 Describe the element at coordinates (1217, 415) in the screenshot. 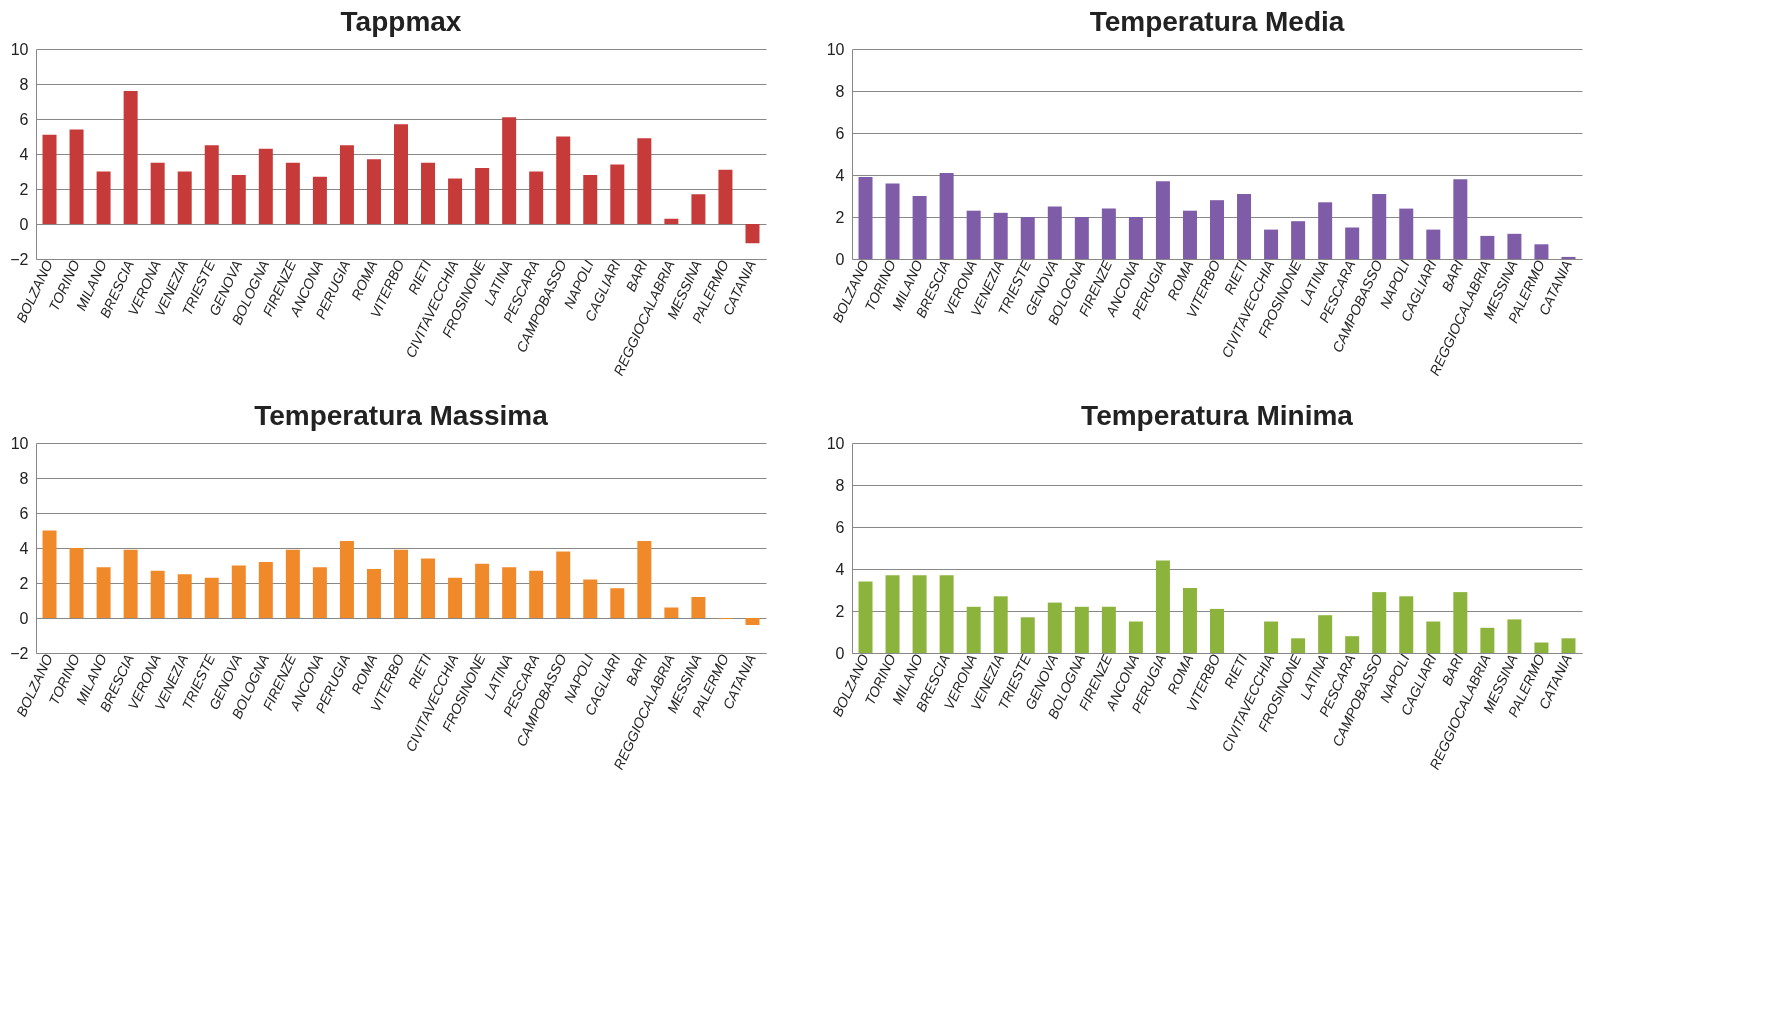

I see `chart-title: Temperatura Minima` at that location.